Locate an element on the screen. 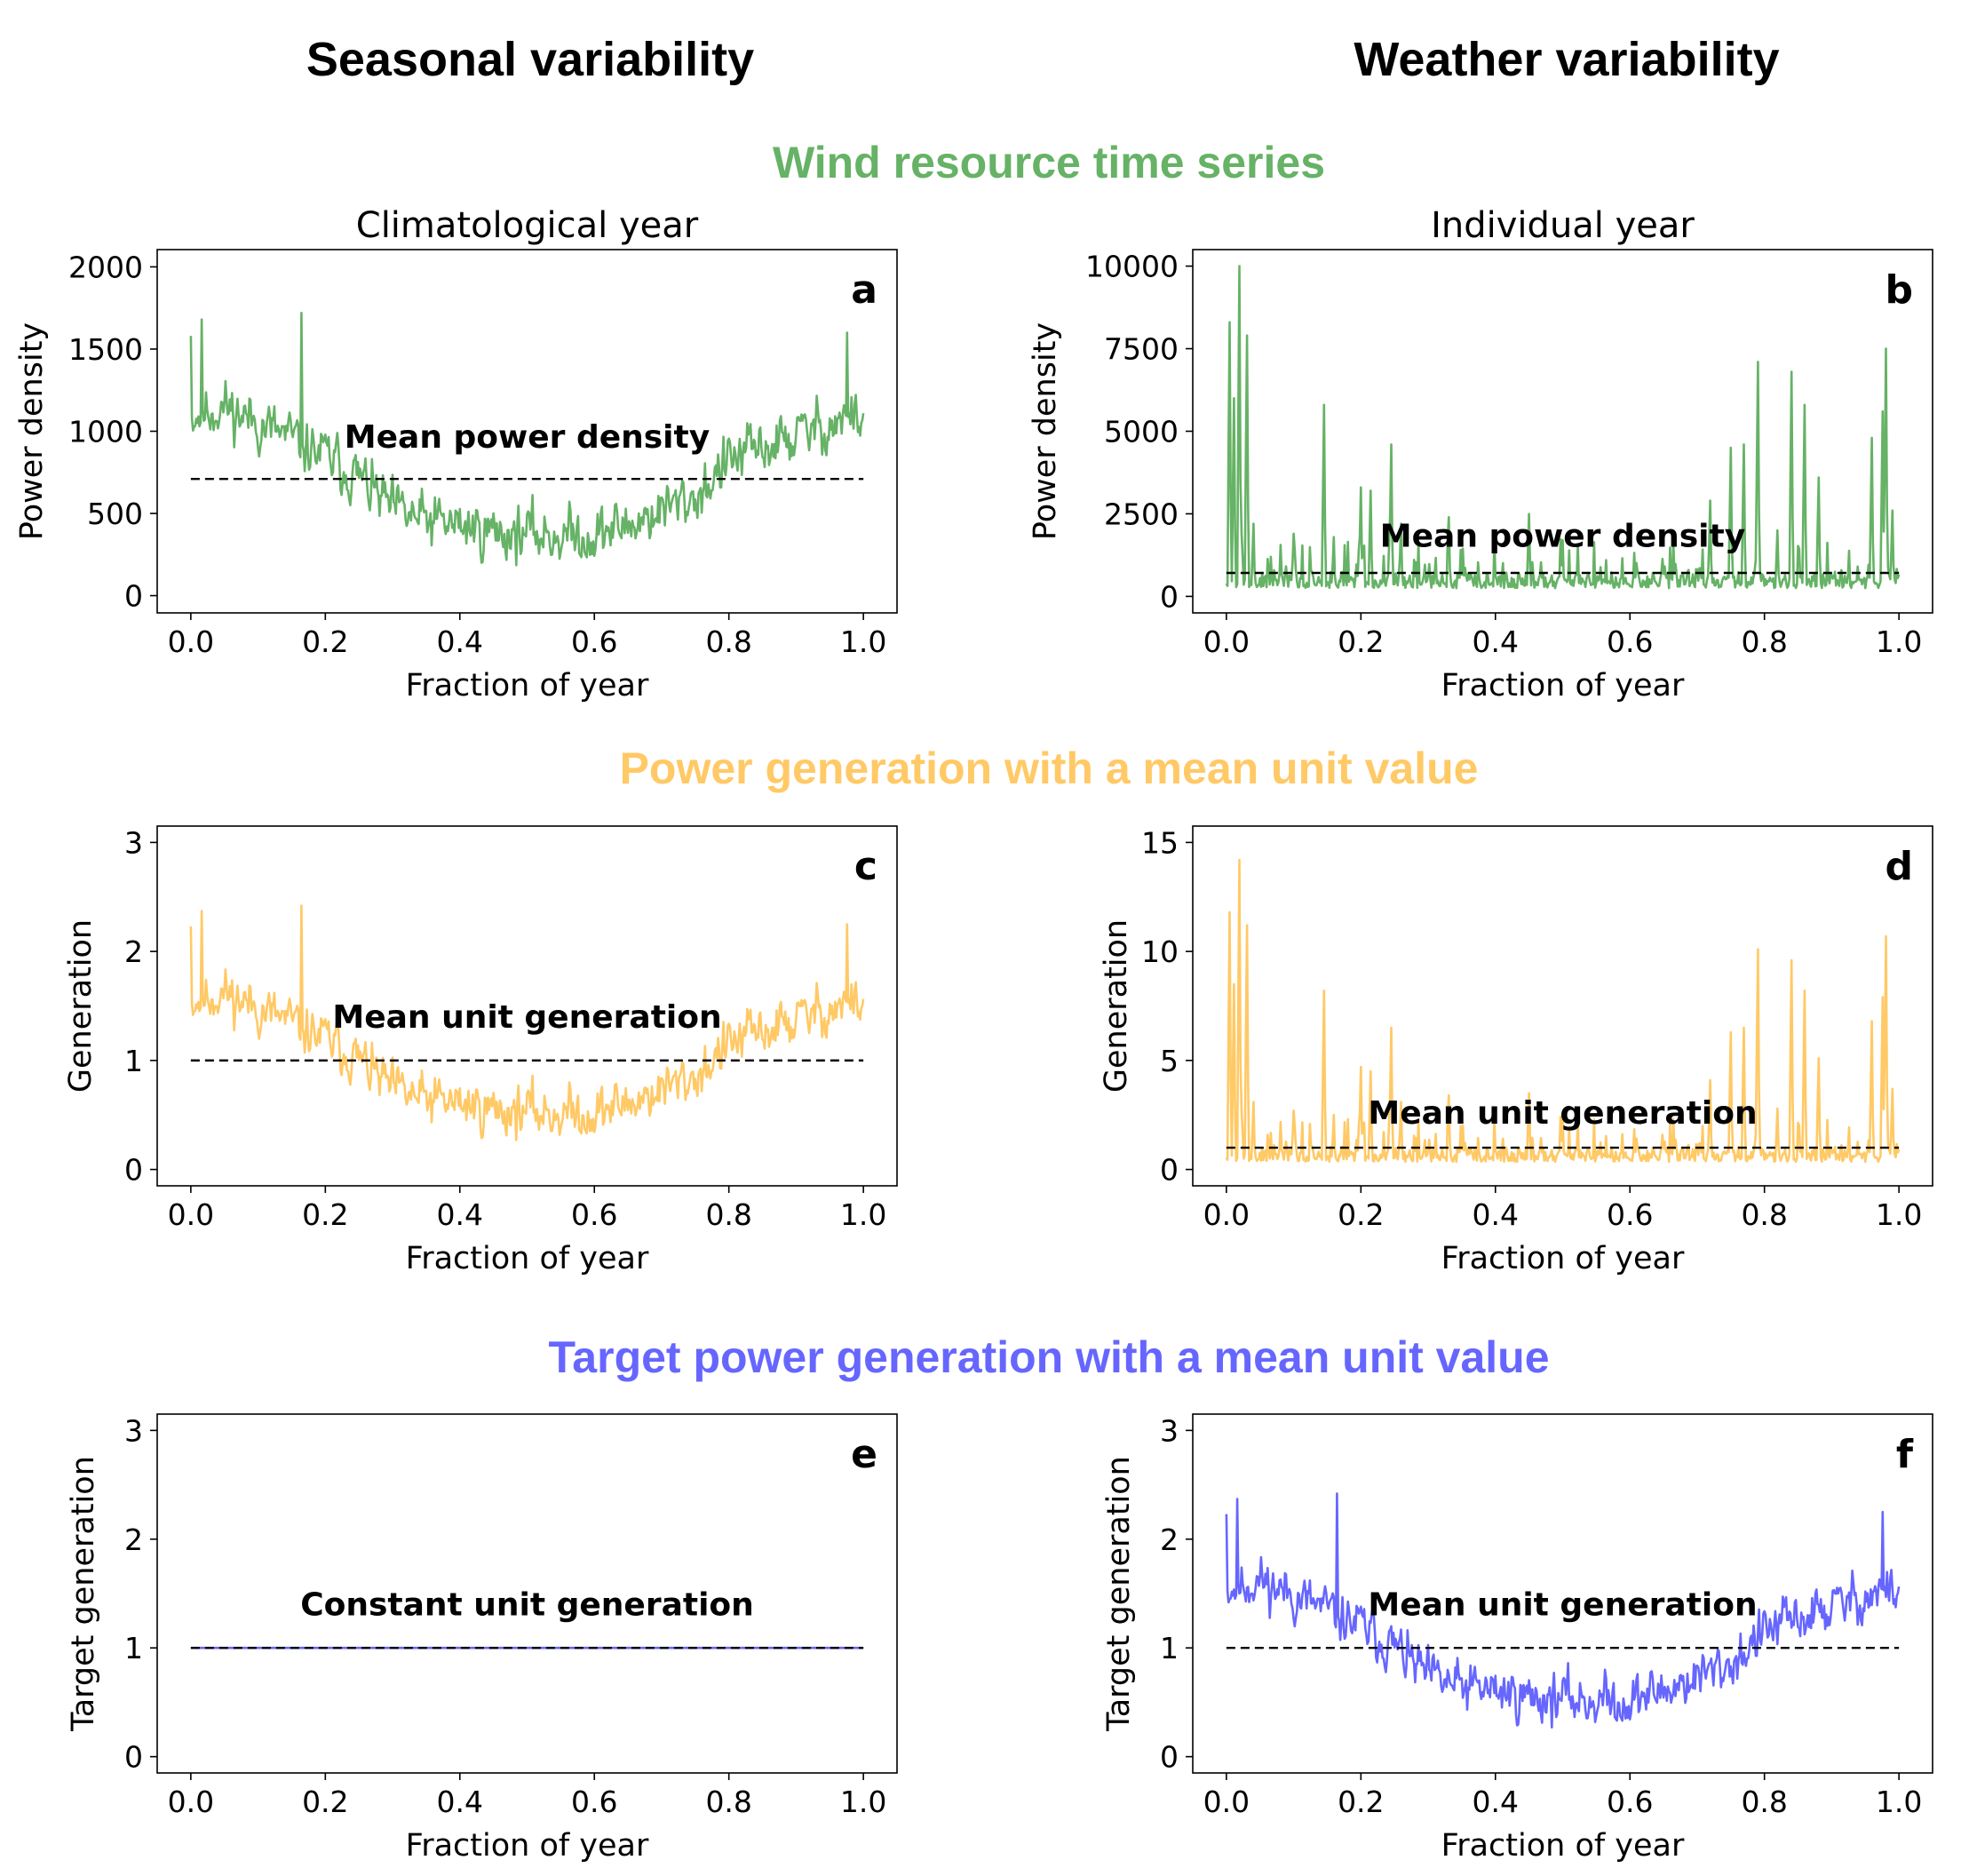 The height and width of the screenshot is (1876, 1961). x-tick-label-e: 0.6 is located at coordinates (594, 1802).